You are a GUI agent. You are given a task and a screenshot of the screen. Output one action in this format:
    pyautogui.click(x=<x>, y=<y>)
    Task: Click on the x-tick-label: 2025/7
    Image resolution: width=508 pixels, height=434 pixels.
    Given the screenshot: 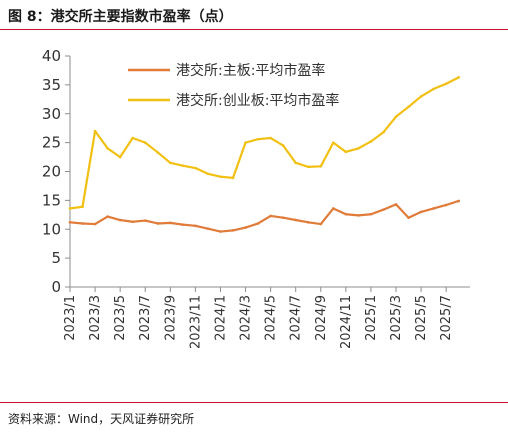 What is the action you would take?
    pyautogui.click(x=446, y=318)
    